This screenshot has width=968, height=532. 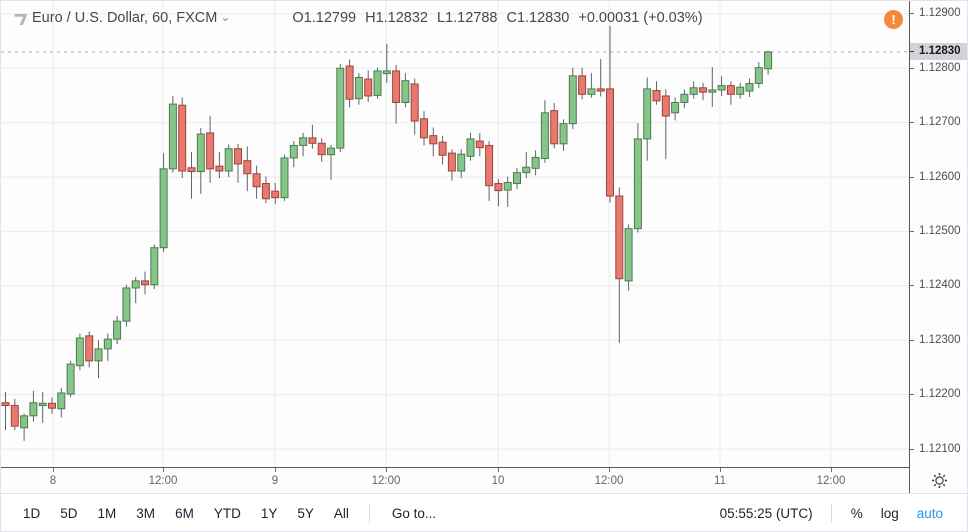 I want to click on symbol-logo-icon, so click(x=21, y=18).